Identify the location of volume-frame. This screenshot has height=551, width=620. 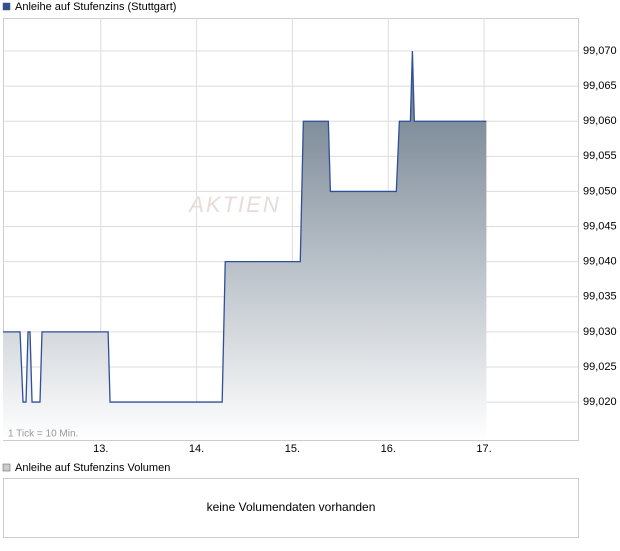
(291, 508).